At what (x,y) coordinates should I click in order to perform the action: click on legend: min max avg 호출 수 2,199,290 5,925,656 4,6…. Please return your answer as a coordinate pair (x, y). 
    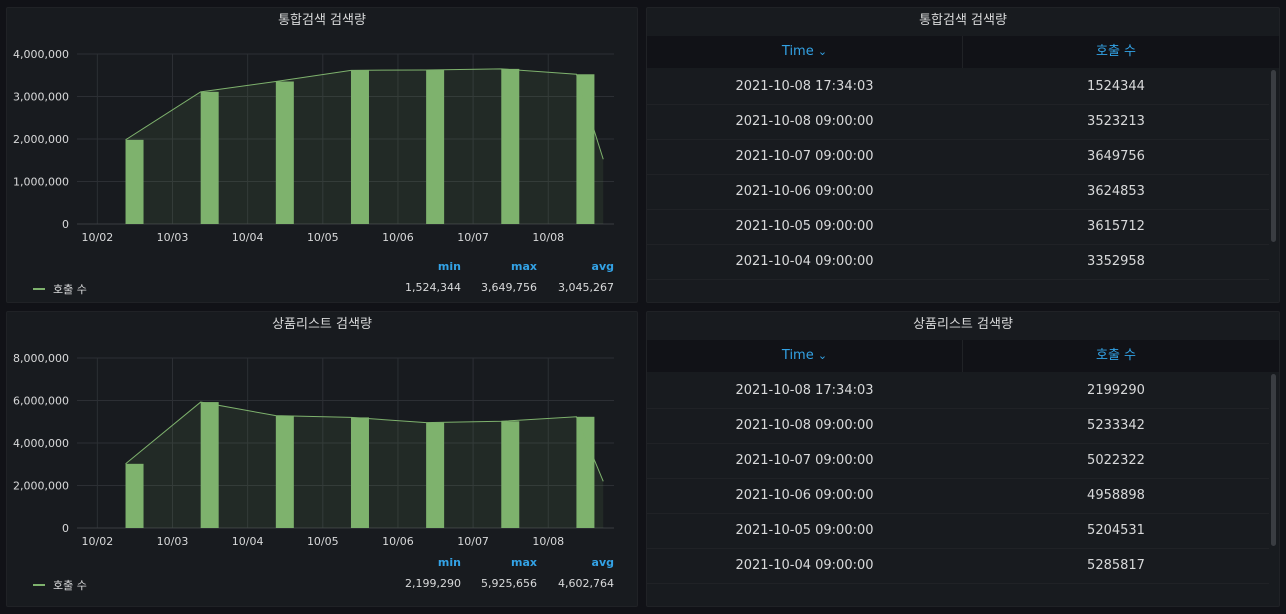
    Looking at the image, I should click on (322, 574).